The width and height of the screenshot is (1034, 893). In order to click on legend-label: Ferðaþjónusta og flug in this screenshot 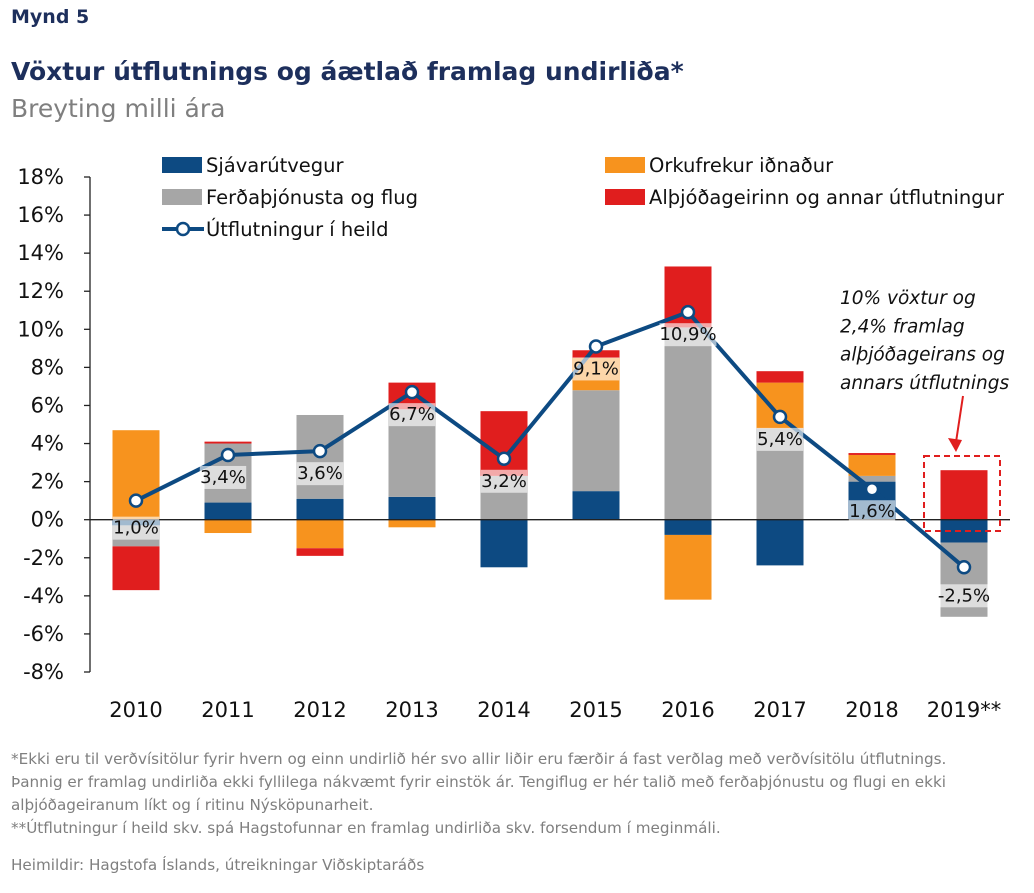, I will do `click(312, 197)`.